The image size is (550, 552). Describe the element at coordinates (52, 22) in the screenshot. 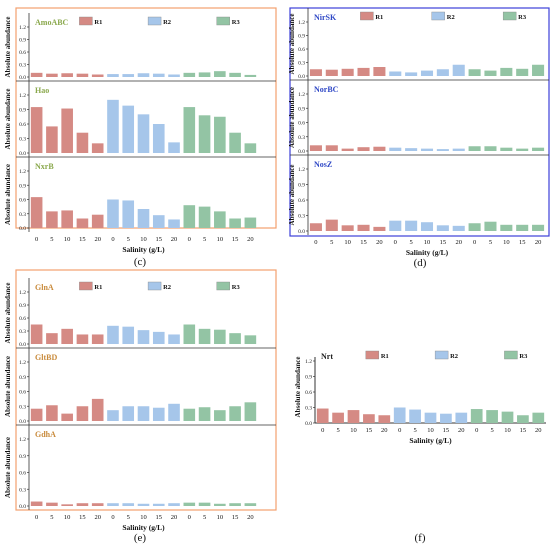

I see `subplot-label: AmoABC` at that location.